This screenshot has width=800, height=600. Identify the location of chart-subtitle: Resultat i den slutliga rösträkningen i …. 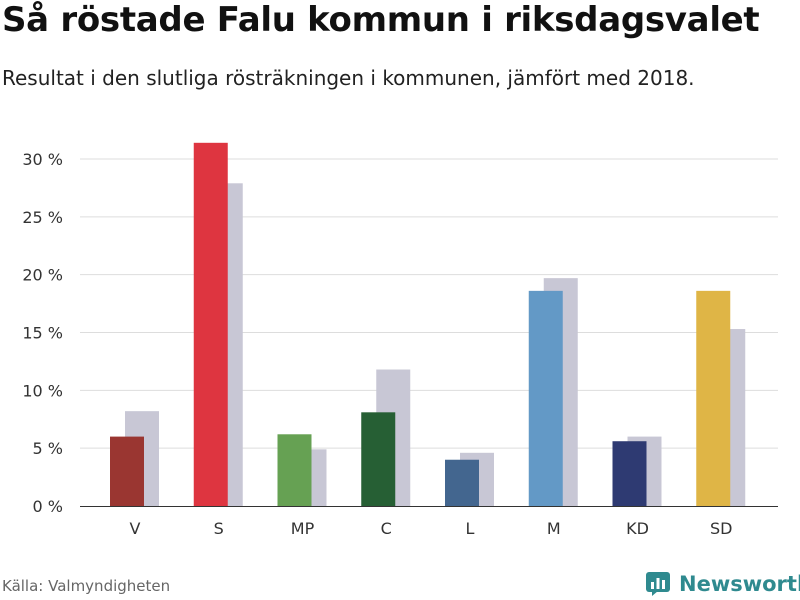
(348, 78).